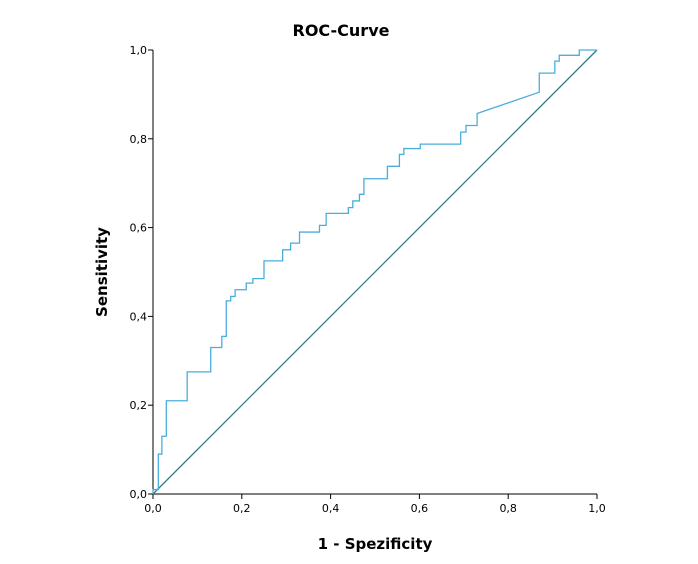  I want to click on x-tick-label: 0,2, so click(242, 508).